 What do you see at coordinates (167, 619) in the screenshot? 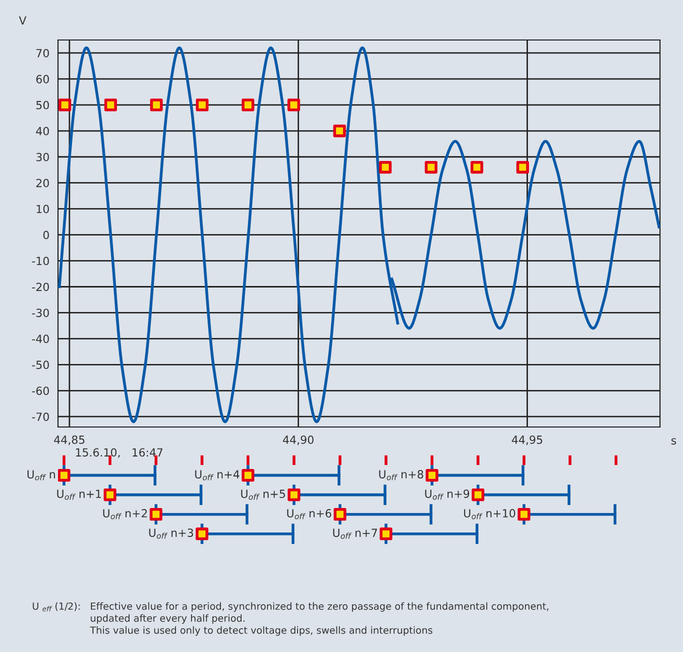
I see `text: updated after every half period.` at bounding box center [167, 619].